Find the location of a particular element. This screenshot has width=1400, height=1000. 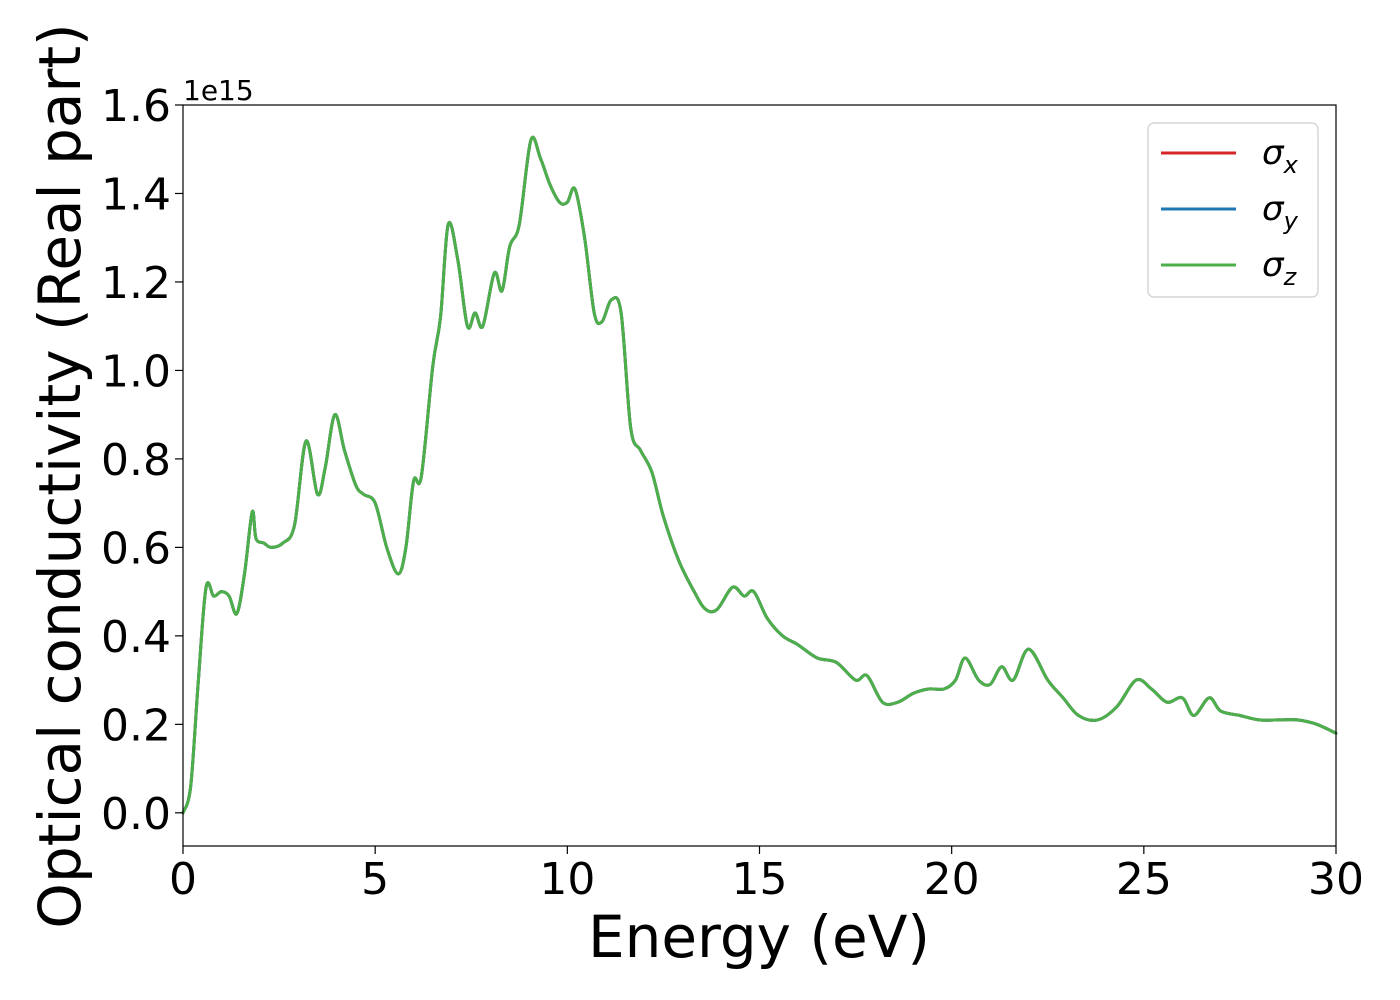

x-axis-ticks: 0 5 10 15 20 25 30 is located at coordinates (766, 875).